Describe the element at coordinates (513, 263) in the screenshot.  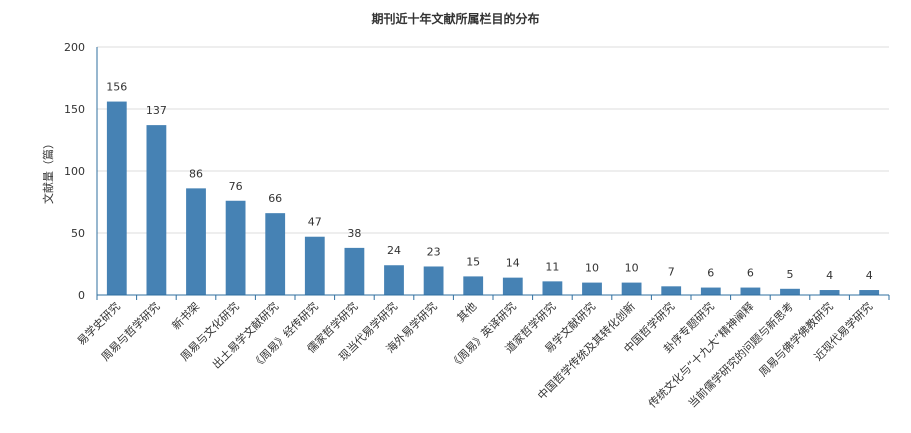
I see `data-label: 14` at that location.